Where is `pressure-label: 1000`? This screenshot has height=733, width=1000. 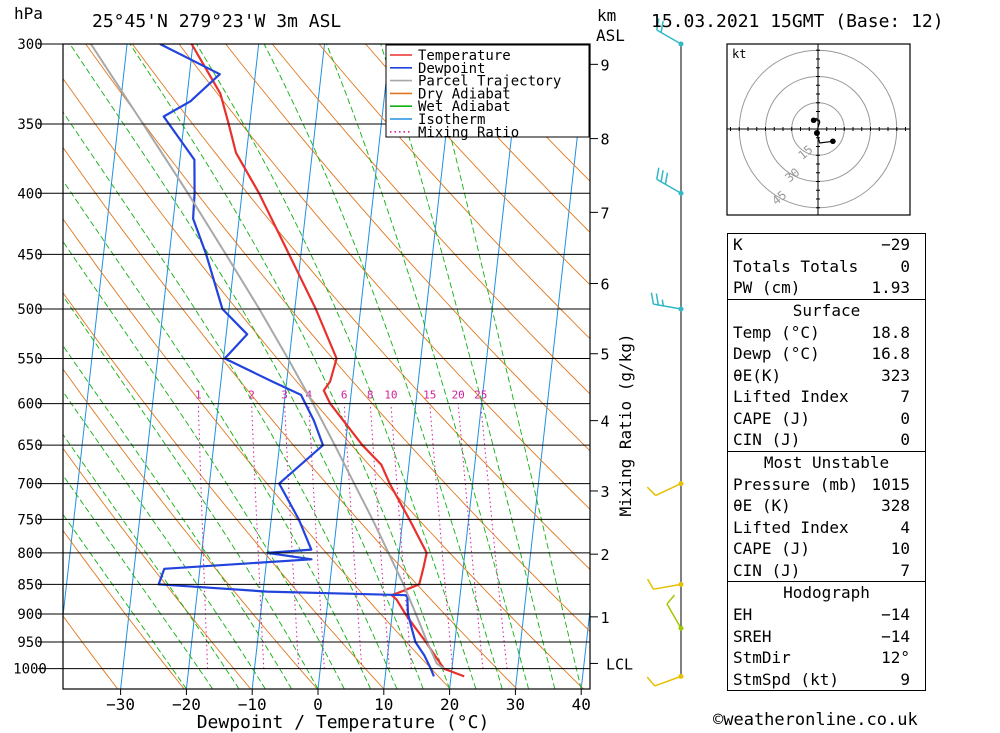 pressure-label: 1000 is located at coordinates (30, 670).